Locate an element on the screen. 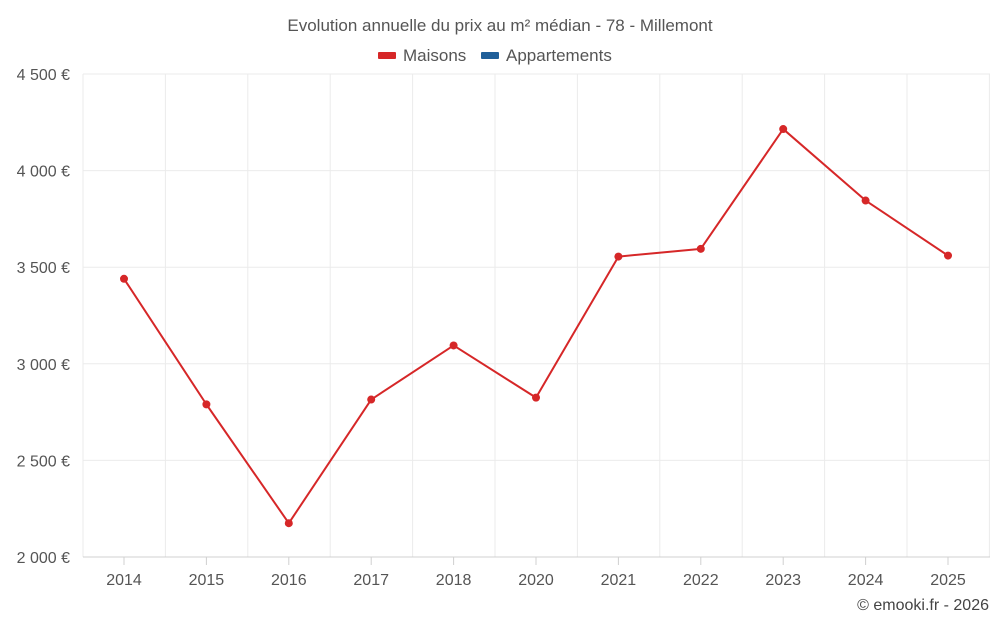 The height and width of the screenshot is (625, 1000). y-tick-label: 3 000 € is located at coordinates (43, 365).